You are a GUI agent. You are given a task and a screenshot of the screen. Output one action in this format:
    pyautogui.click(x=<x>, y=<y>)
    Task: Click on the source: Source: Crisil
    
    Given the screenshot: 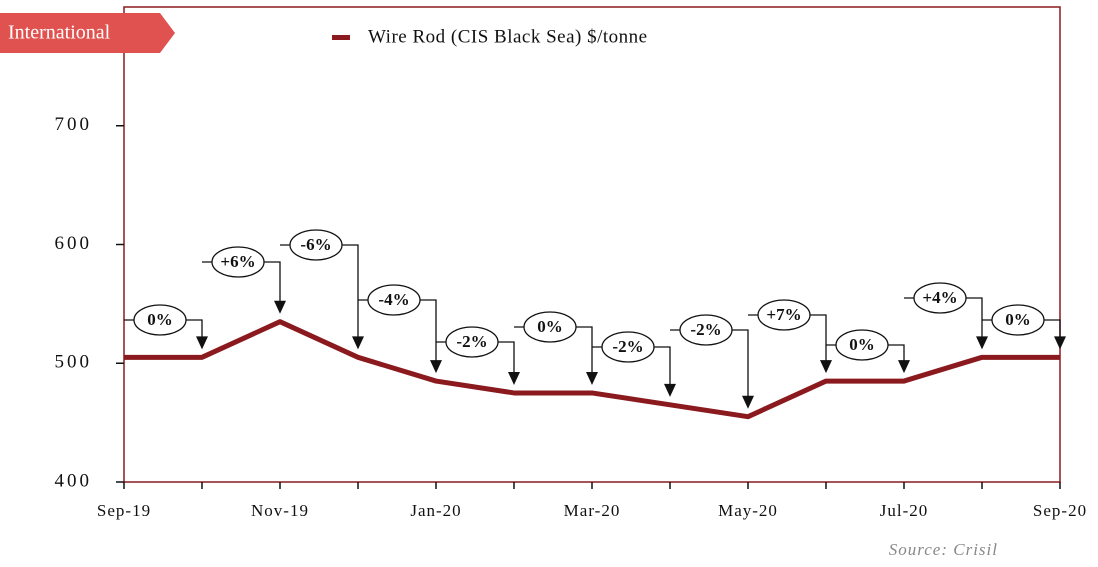 What is the action you would take?
    pyautogui.click(x=943, y=549)
    